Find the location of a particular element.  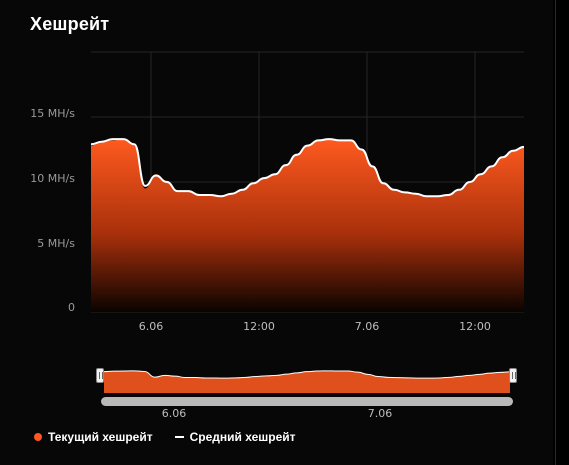

navigator-area is located at coordinates (307, 381).